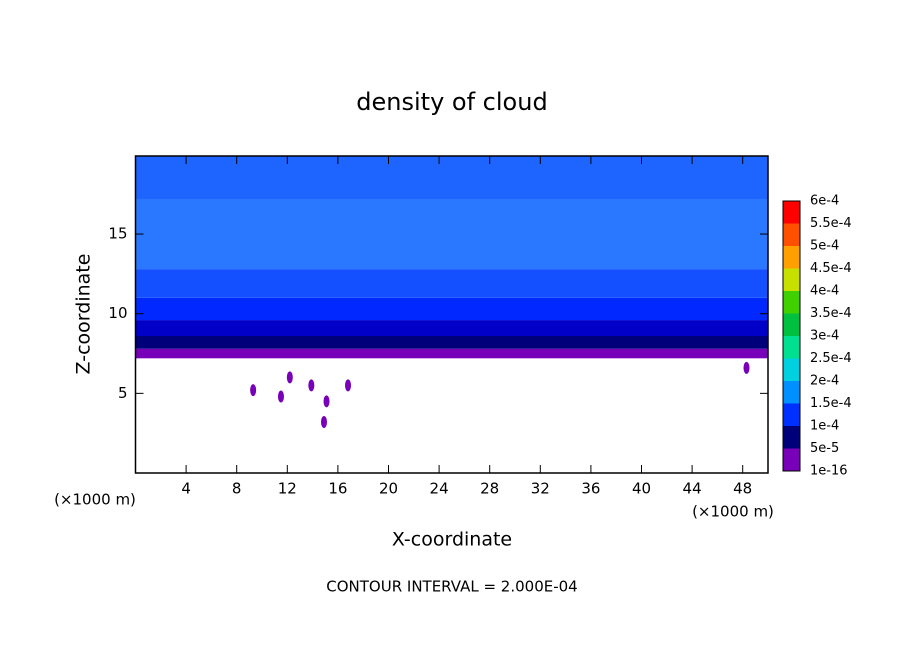 Image resolution: width=904 pixels, height=654 pixels. What do you see at coordinates (824, 426) in the screenshot?
I see `colorbar-label: 1e-4` at bounding box center [824, 426].